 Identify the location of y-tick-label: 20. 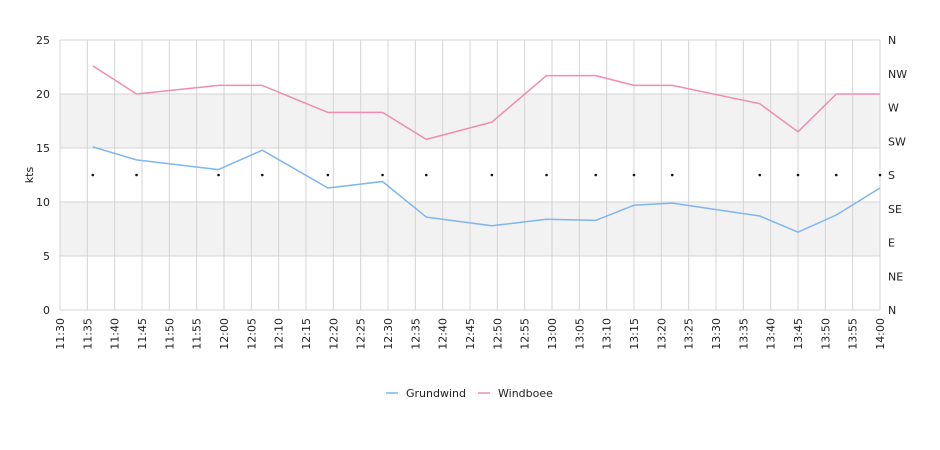
(43, 94).